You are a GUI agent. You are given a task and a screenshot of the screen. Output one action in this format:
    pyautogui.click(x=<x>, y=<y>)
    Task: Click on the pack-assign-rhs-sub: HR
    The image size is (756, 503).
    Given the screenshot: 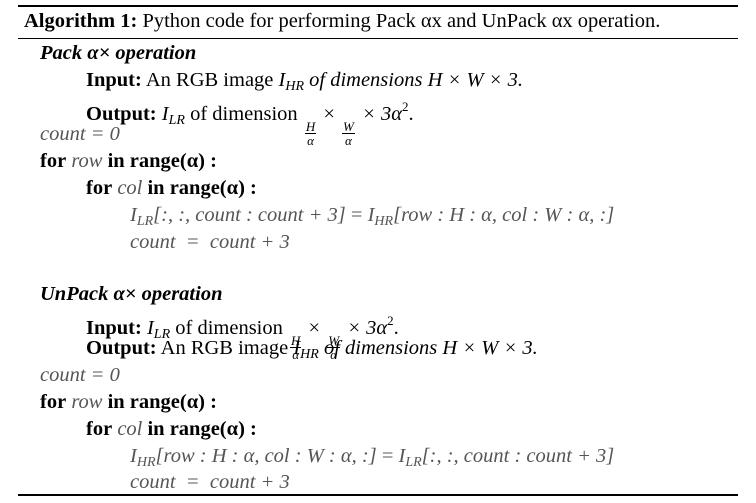 What is the action you would take?
    pyautogui.click(x=384, y=221)
    